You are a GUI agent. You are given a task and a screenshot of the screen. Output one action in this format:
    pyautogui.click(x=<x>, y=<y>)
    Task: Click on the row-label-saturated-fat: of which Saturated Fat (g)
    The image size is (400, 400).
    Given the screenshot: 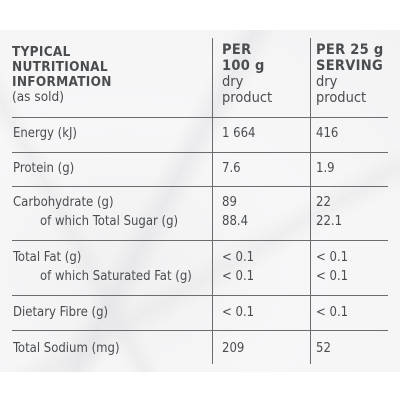 What is the action you would take?
    pyautogui.click(x=116, y=276)
    